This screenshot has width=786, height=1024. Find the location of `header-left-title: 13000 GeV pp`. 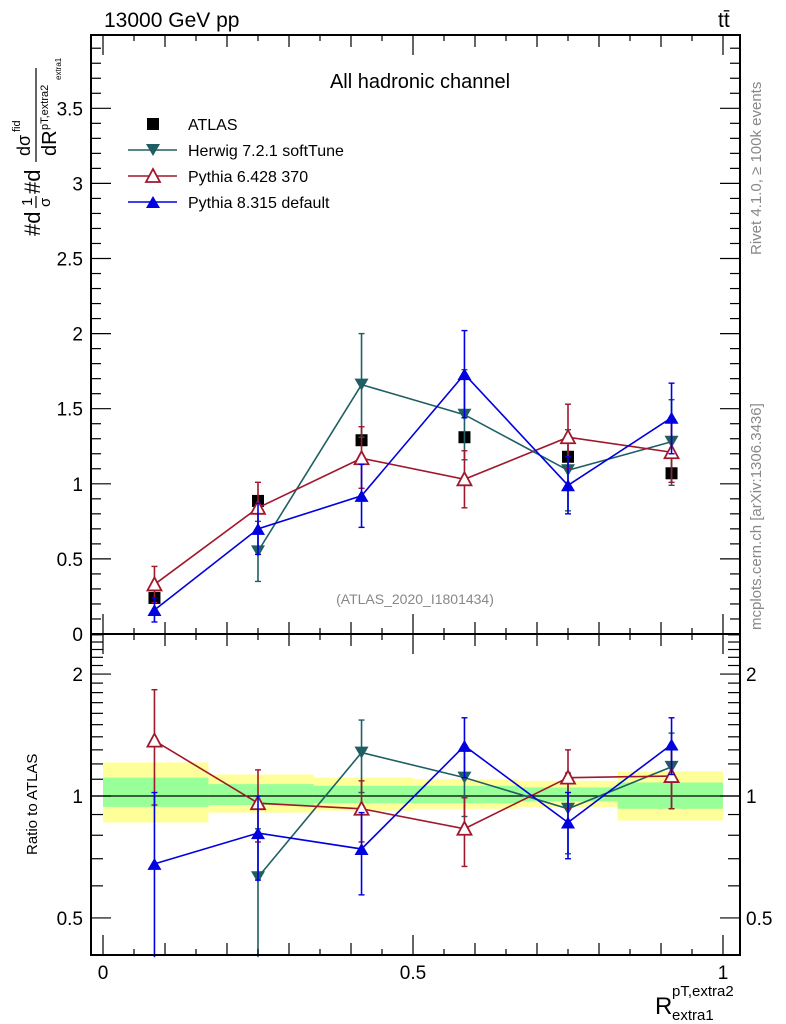

header-left-title: 13000 GeV pp is located at coordinates (171, 20).